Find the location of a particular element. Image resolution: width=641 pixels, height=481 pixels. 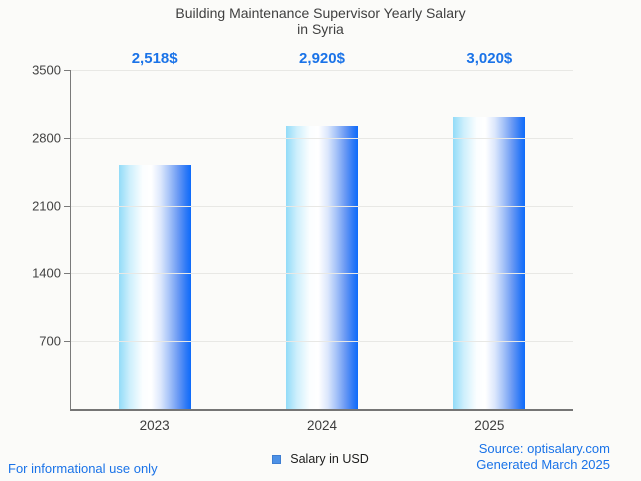

generated-line: Generated March 2025 is located at coordinates (543, 464).